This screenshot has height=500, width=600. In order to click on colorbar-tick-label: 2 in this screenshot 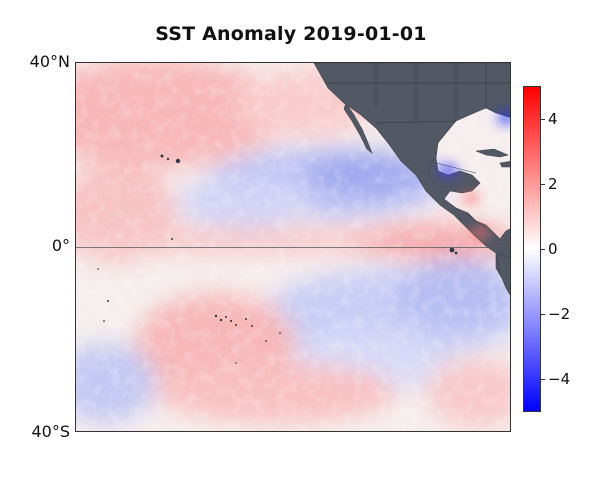, I will do `click(553, 184)`.